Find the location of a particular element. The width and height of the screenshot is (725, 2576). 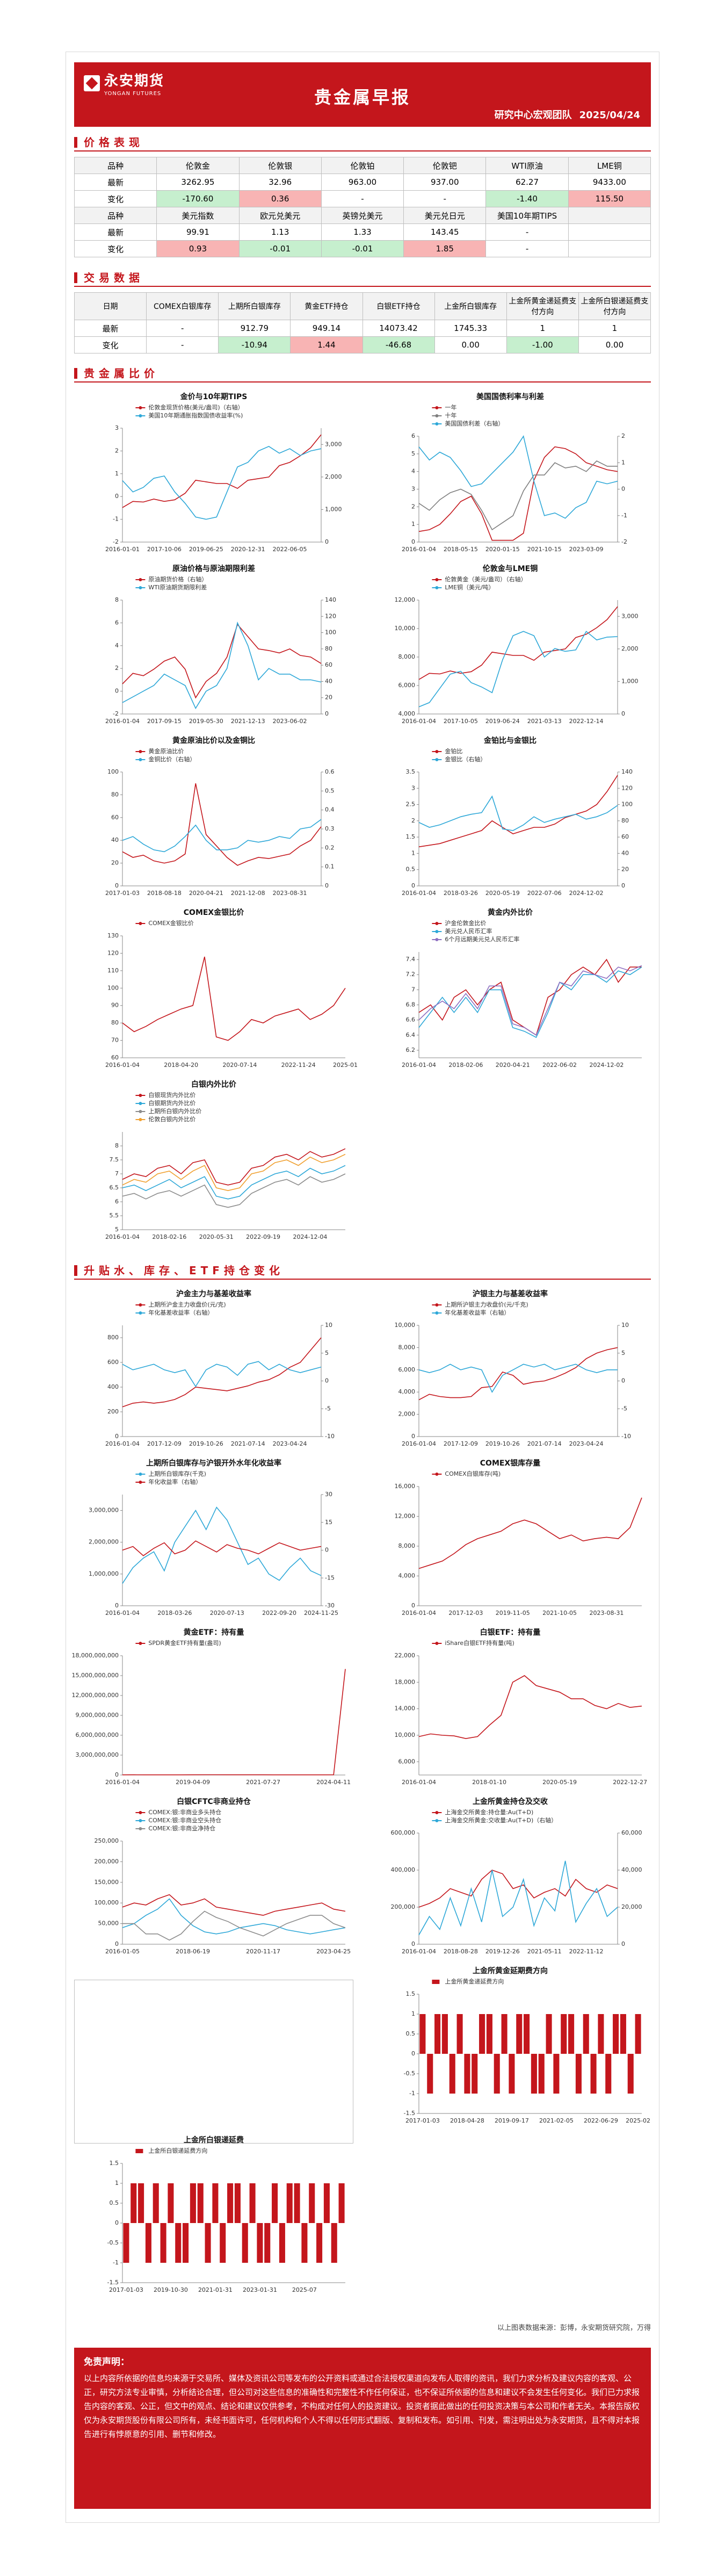

y-tick-label: 6.4 is located at coordinates (411, 1035).